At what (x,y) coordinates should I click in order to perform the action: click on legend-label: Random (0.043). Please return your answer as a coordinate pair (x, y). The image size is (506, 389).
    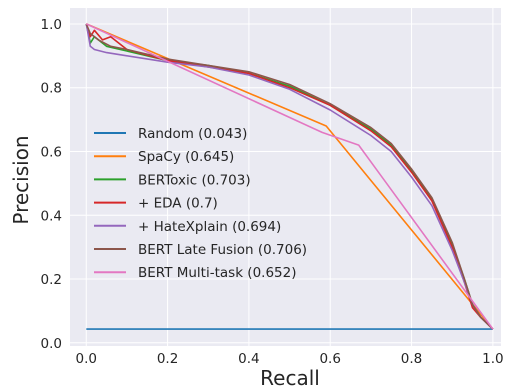
    Looking at the image, I should click on (192, 134).